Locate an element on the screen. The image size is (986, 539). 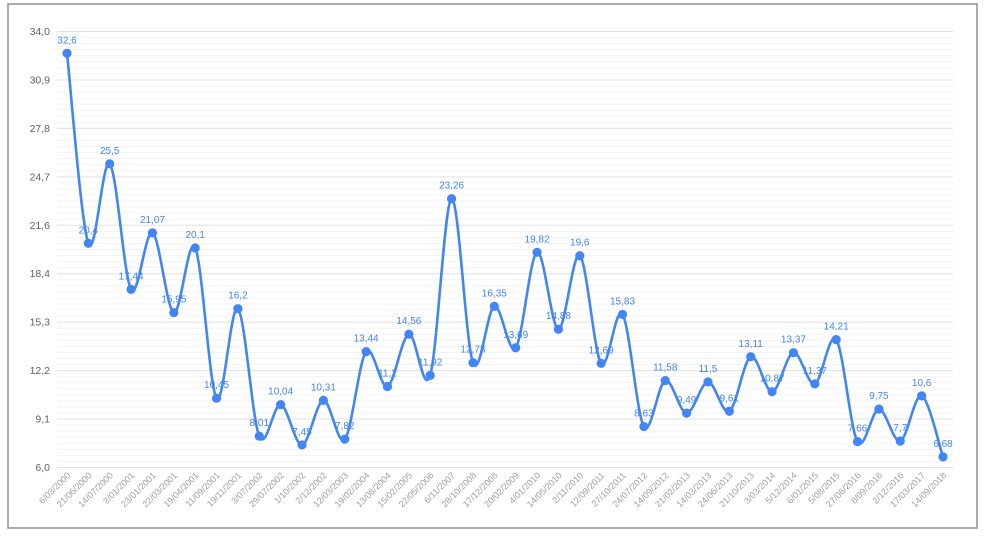
data-point-label: 7,7 is located at coordinates (900, 428).